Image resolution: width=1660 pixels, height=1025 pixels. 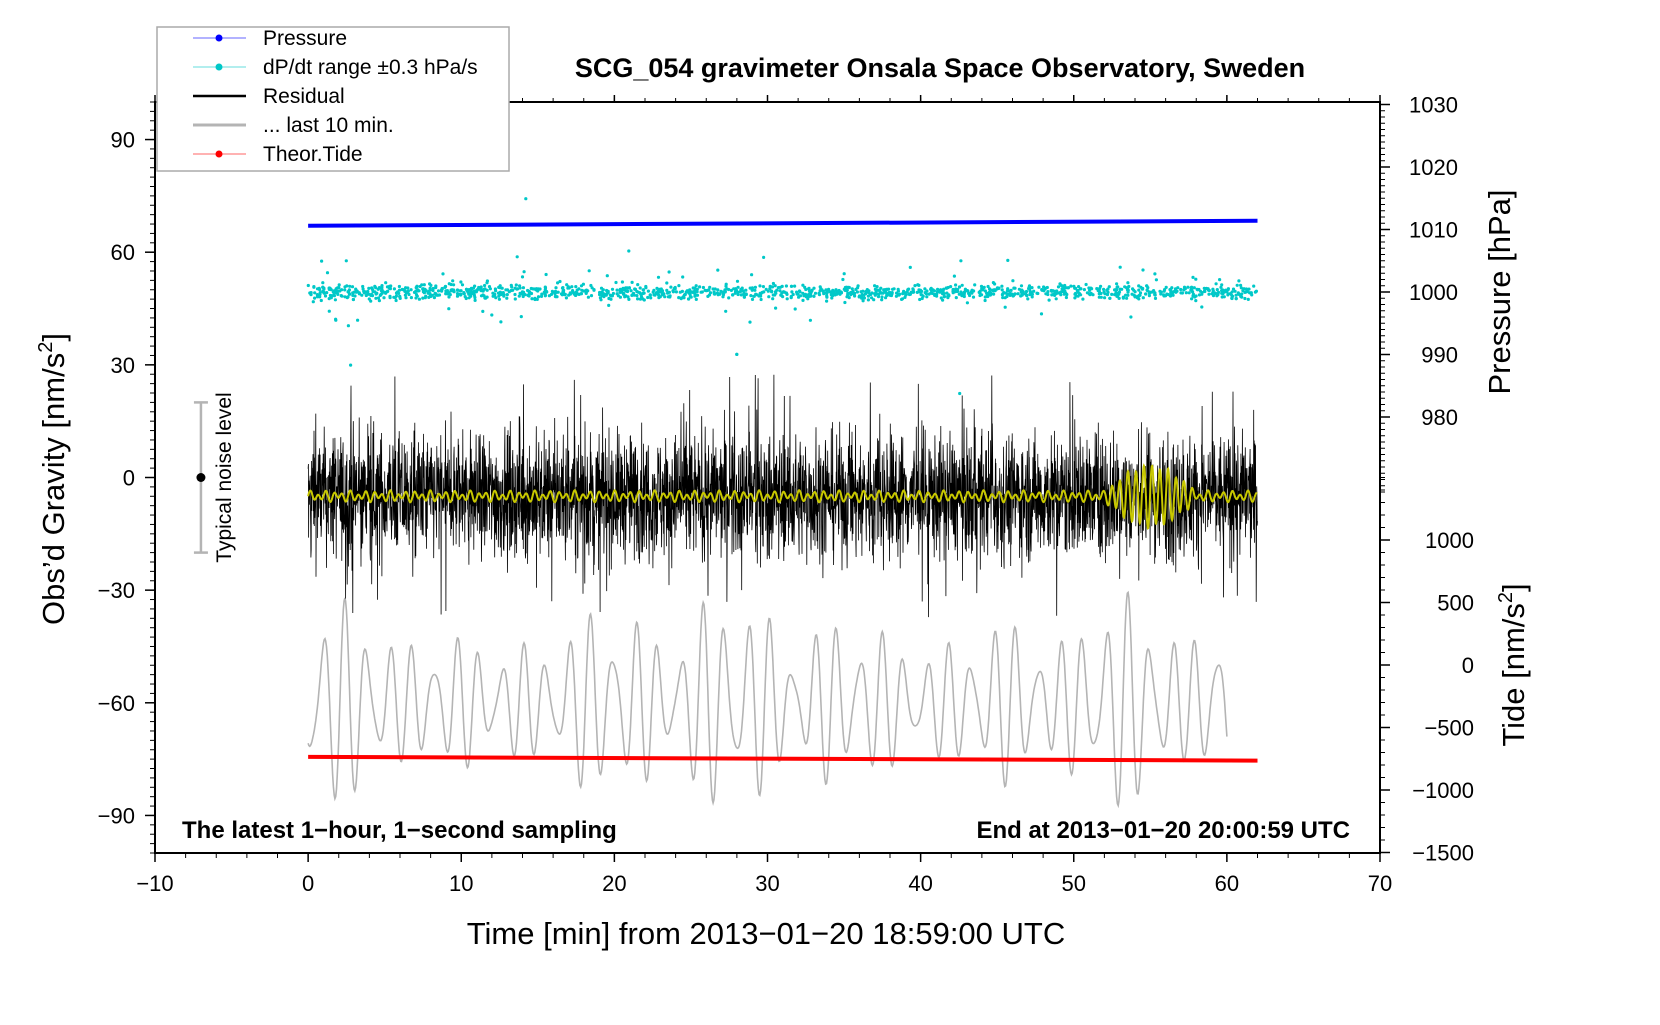 What do you see at coordinates (461, 883) in the screenshot?
I see `x-tick-label: 10` at bounding box center [461, 883].